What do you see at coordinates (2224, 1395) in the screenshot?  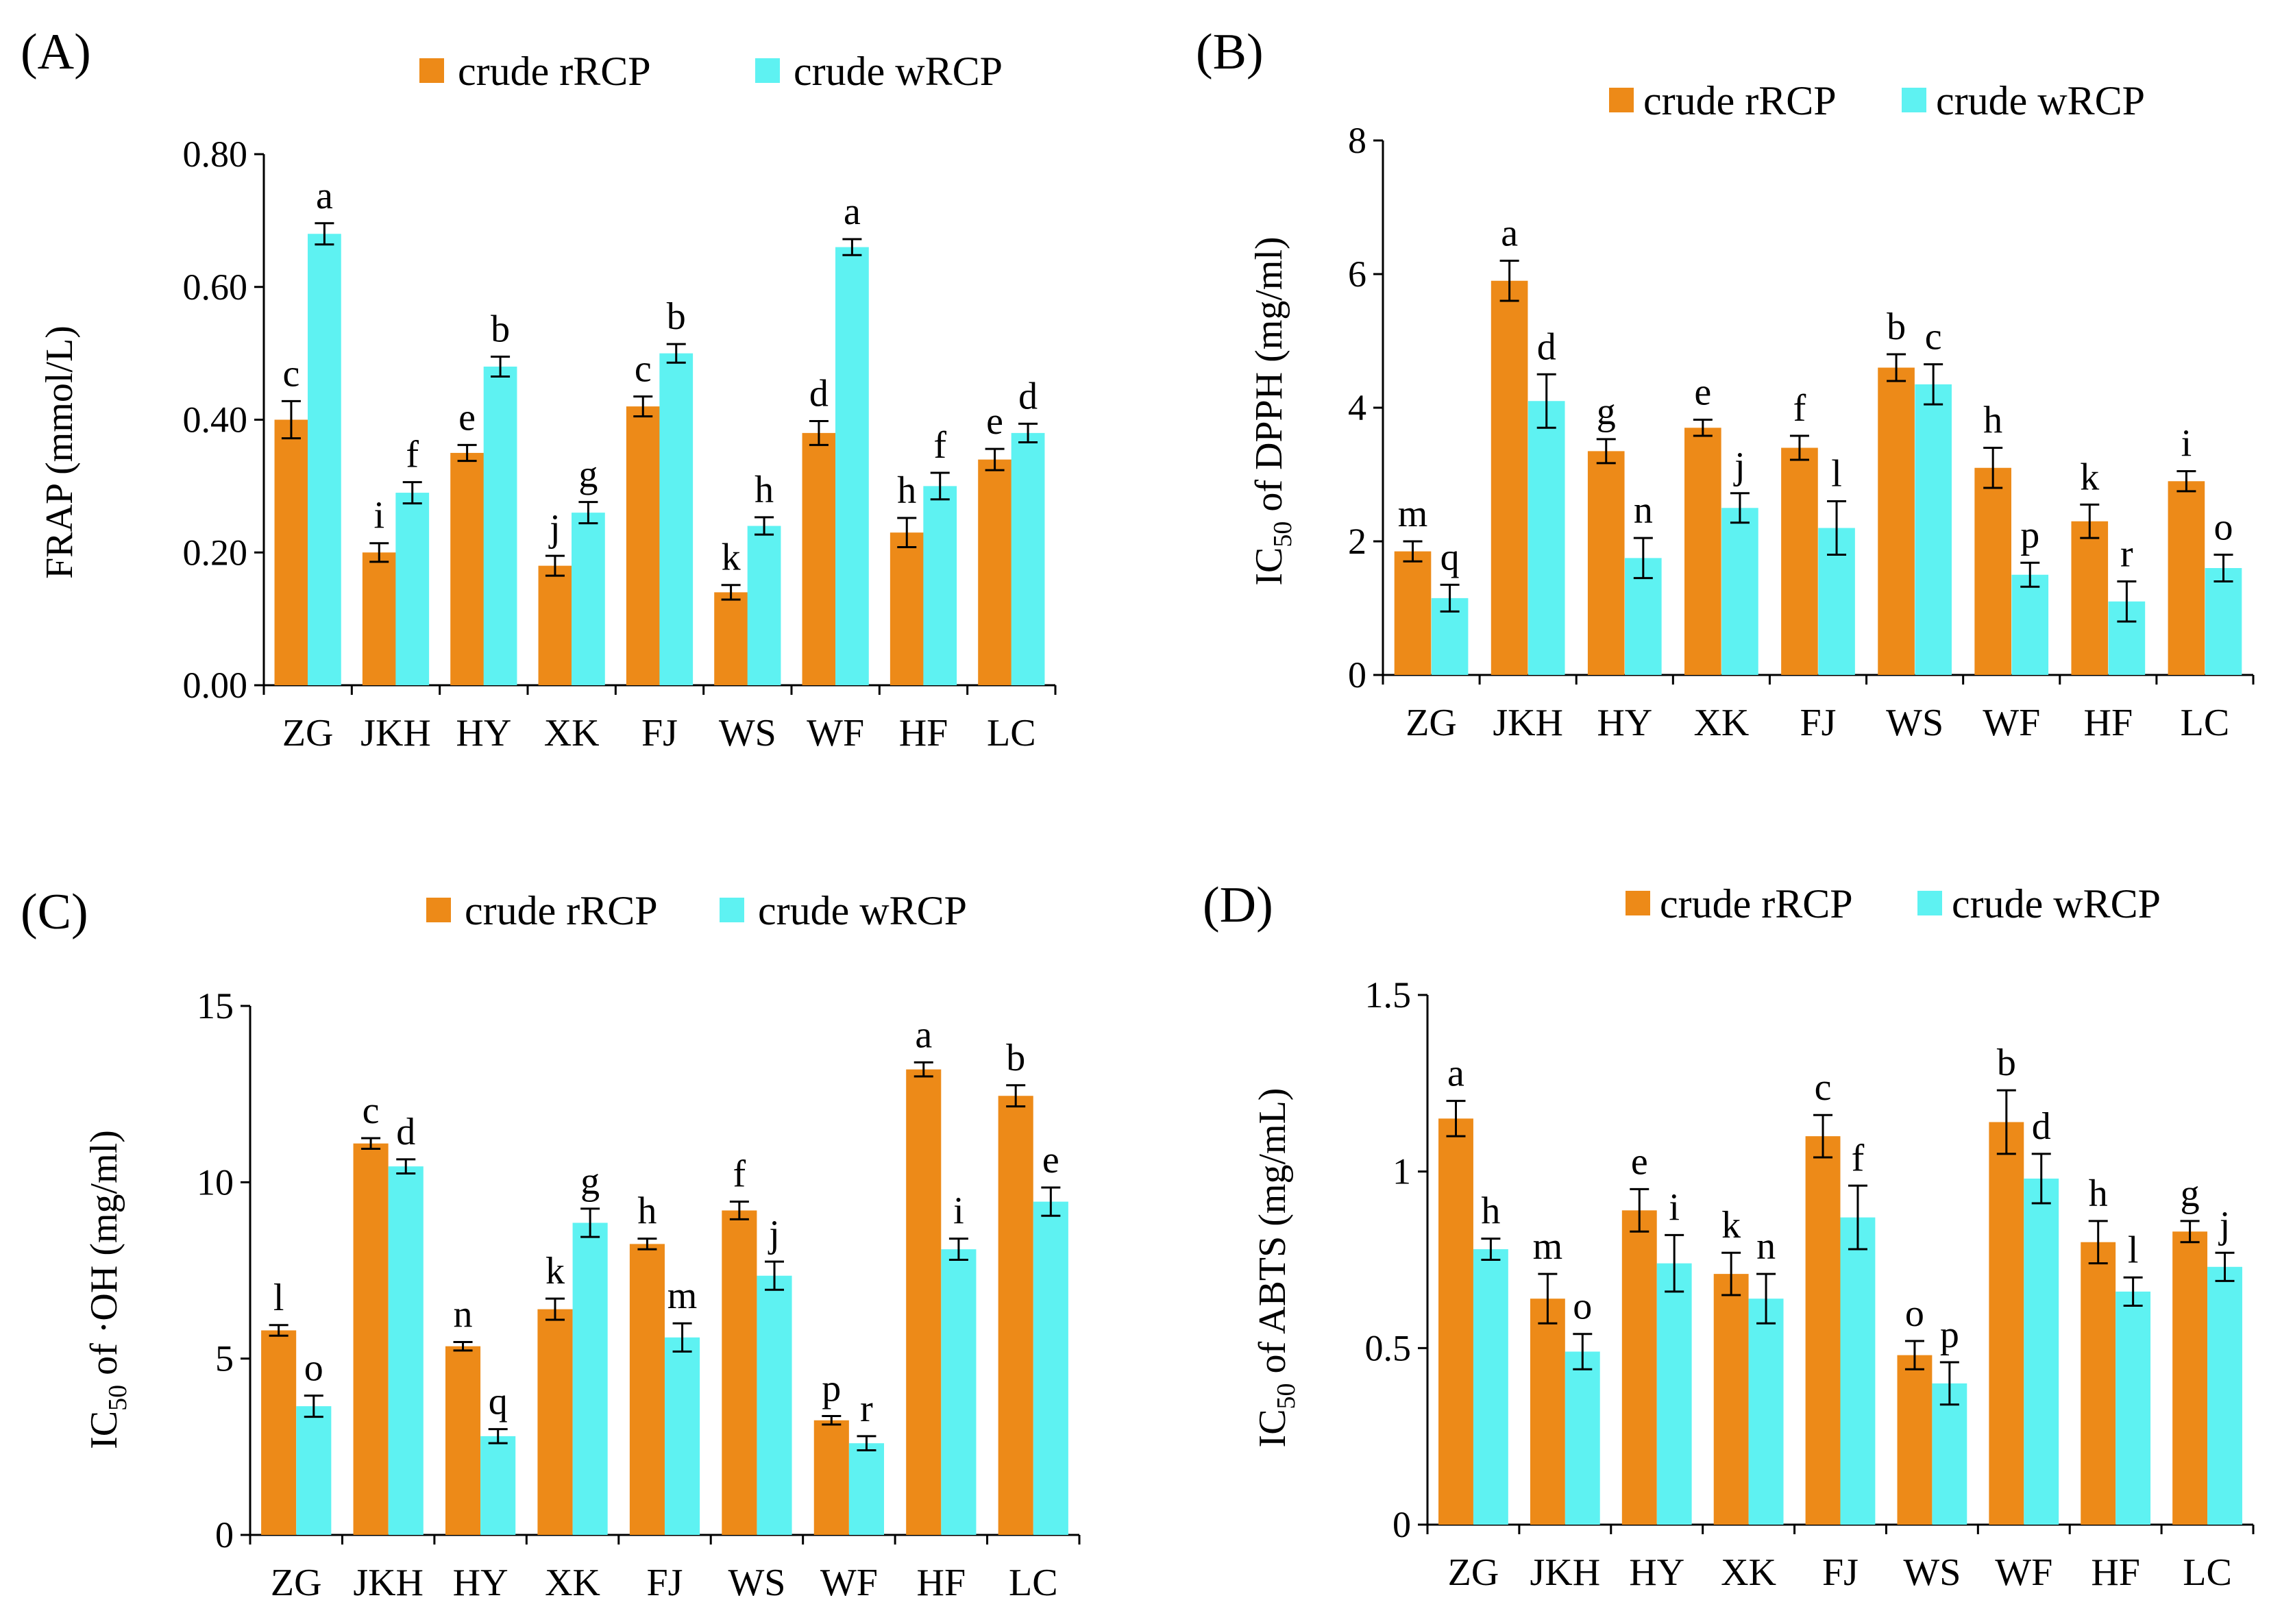 I see `panel-d-bar-wrcp-lc` at bounding box center [2224, 1395].